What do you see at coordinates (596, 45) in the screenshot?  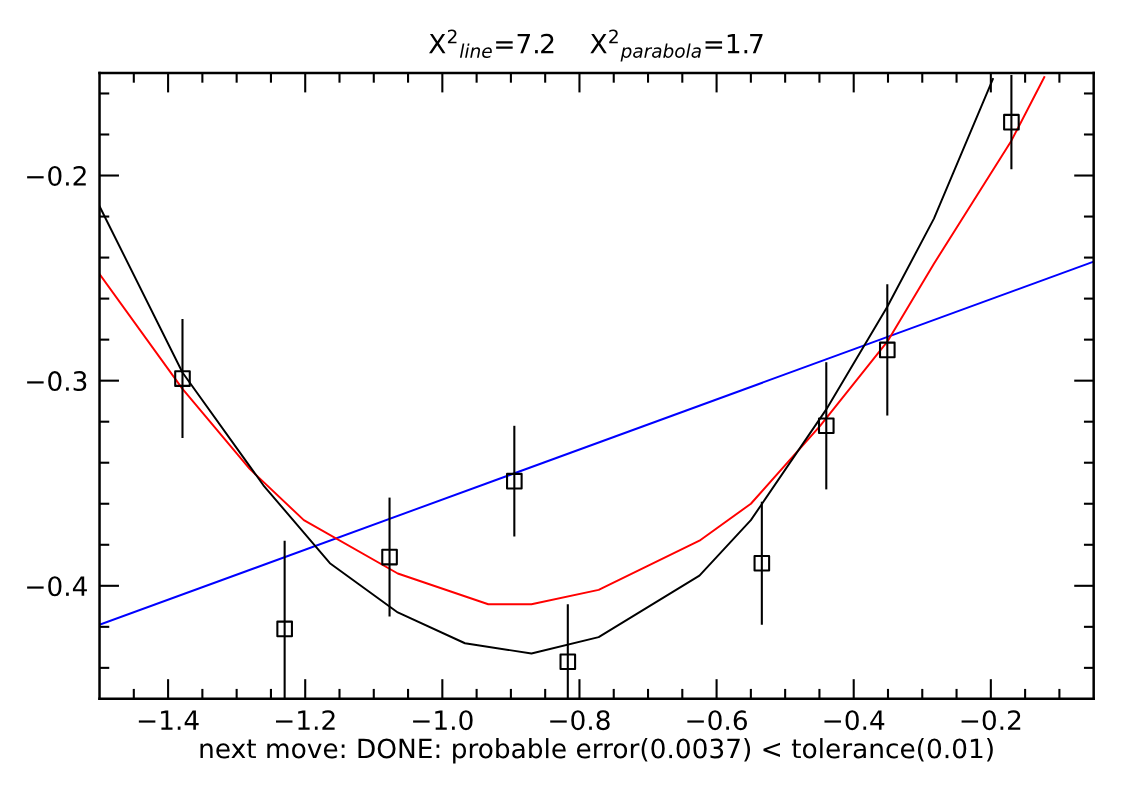 I see `chart-title: X$^{2}$$_{line}$=7.2 X$^{2}$$_{parabola}$=1.7` at bounding box center [596, 45].